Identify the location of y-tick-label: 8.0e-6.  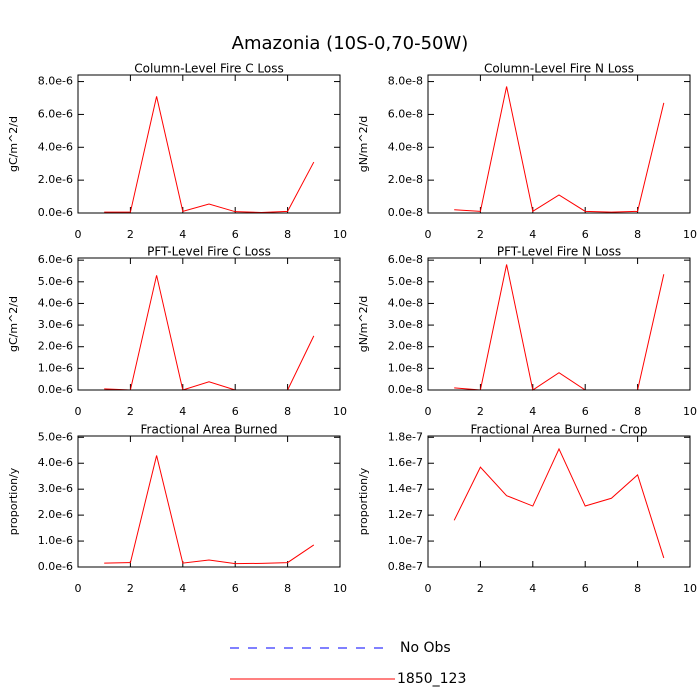
(55, 81).